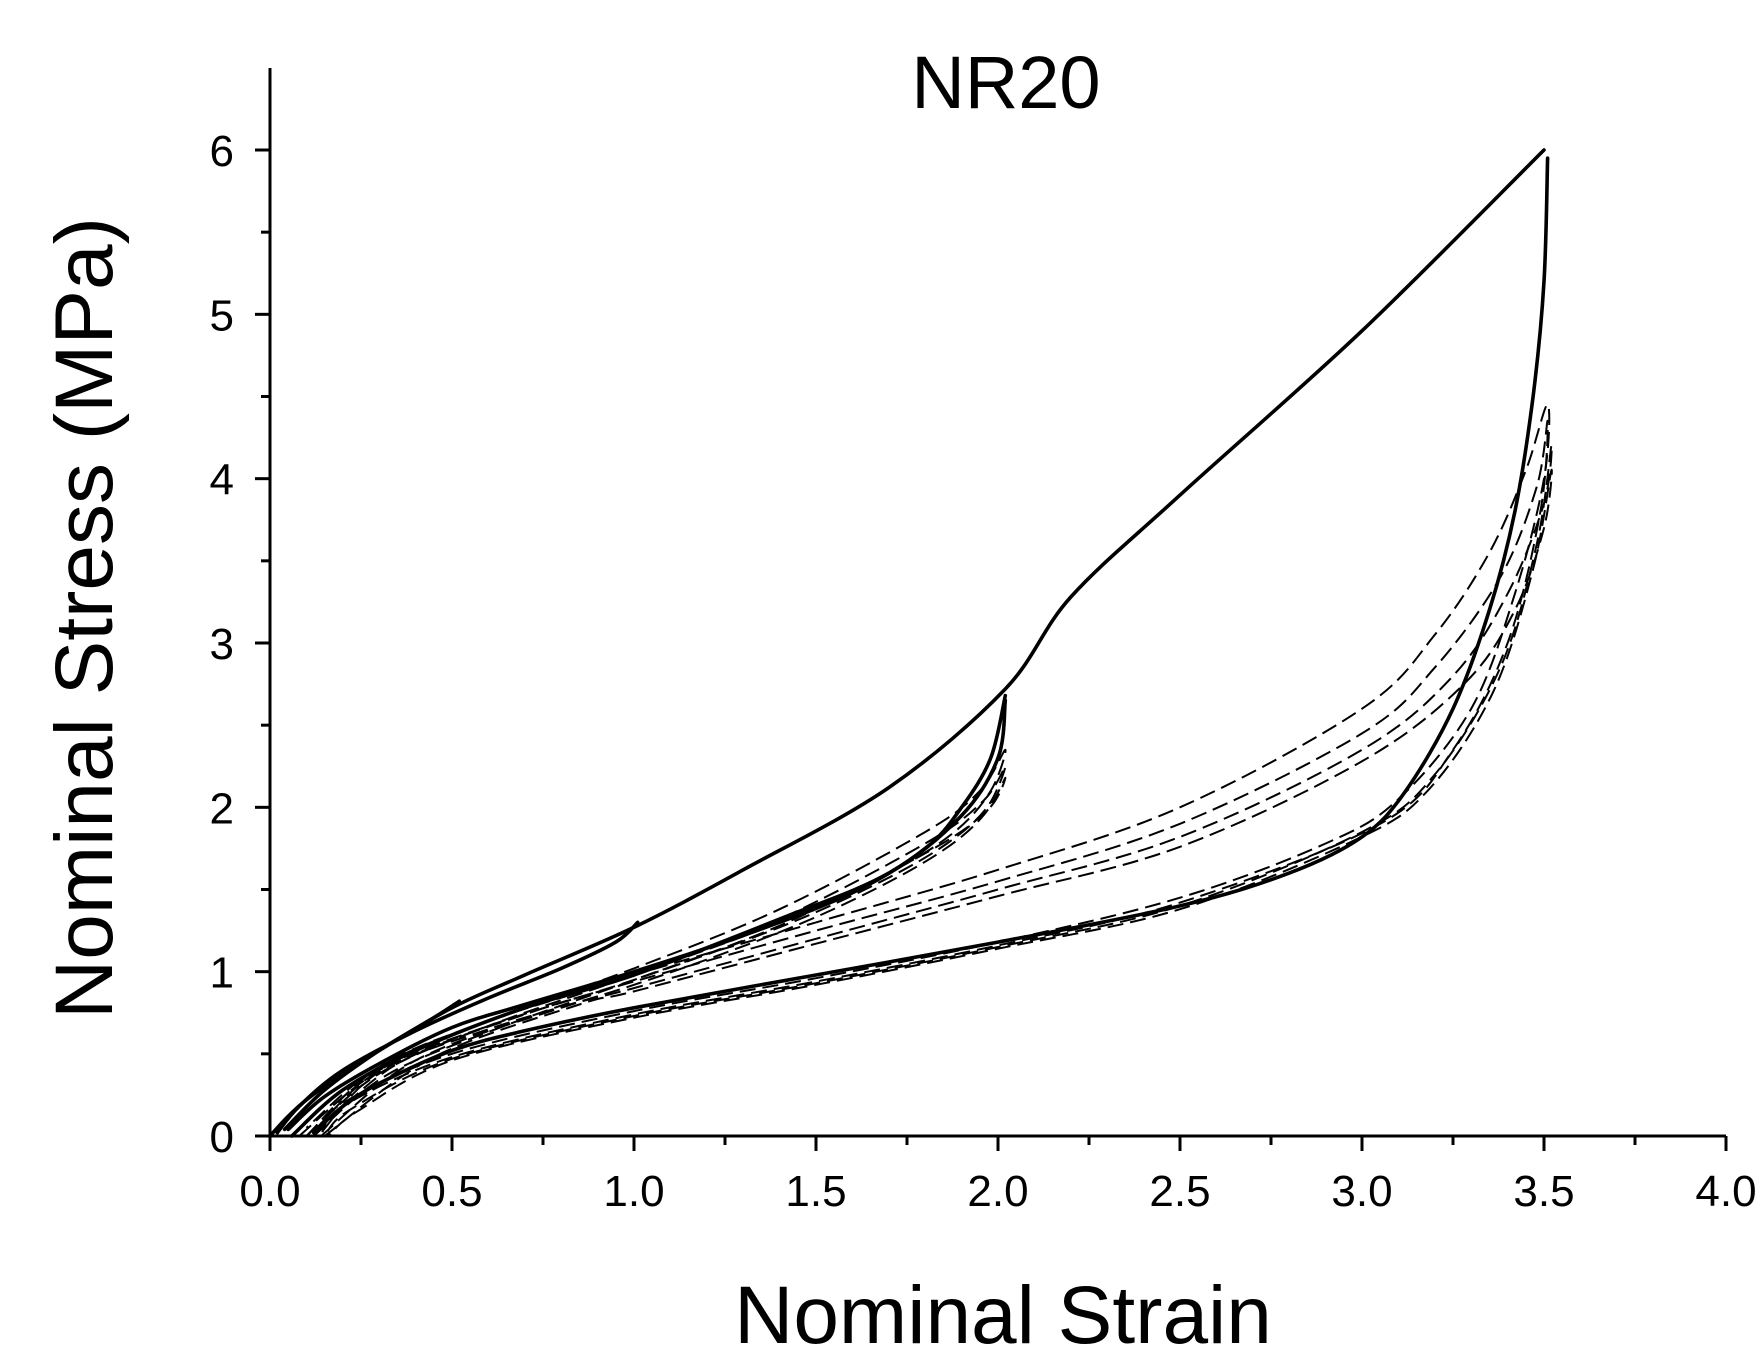  What do you see at coordinates (997, 1191) in the screenshot?
I see `x-tick-label: 2.0` at bounding box center [997, 1191].